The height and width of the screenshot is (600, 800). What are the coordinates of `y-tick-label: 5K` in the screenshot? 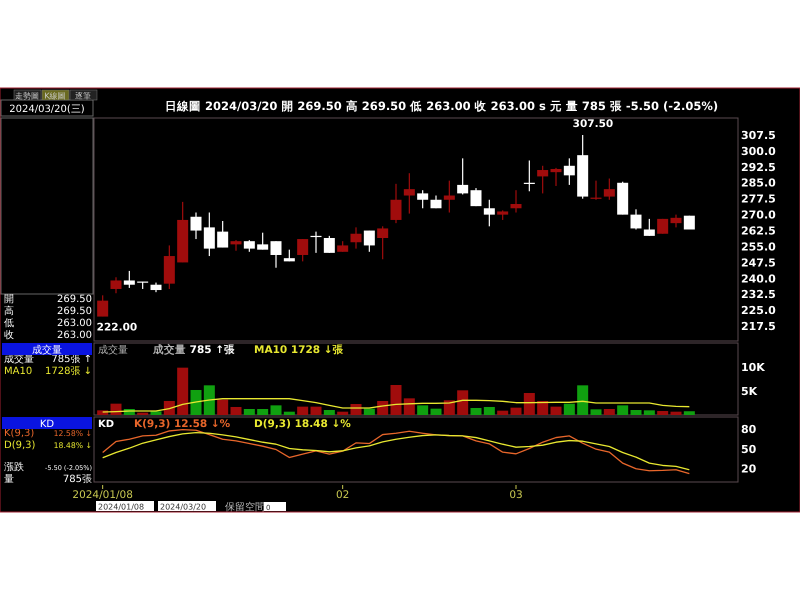 It's located at (749, 391).